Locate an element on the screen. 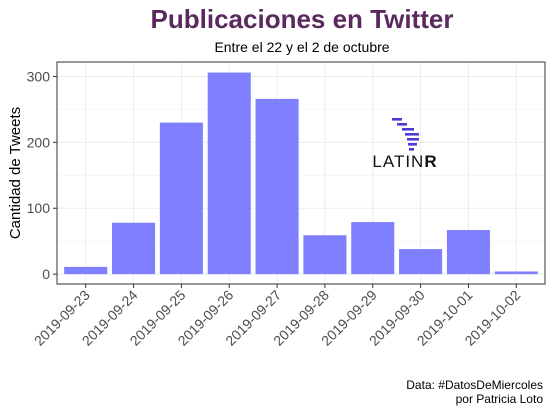 This screenshot has height=413, width=554. y-tick-label: 300 is located at coordinates (39, 76).